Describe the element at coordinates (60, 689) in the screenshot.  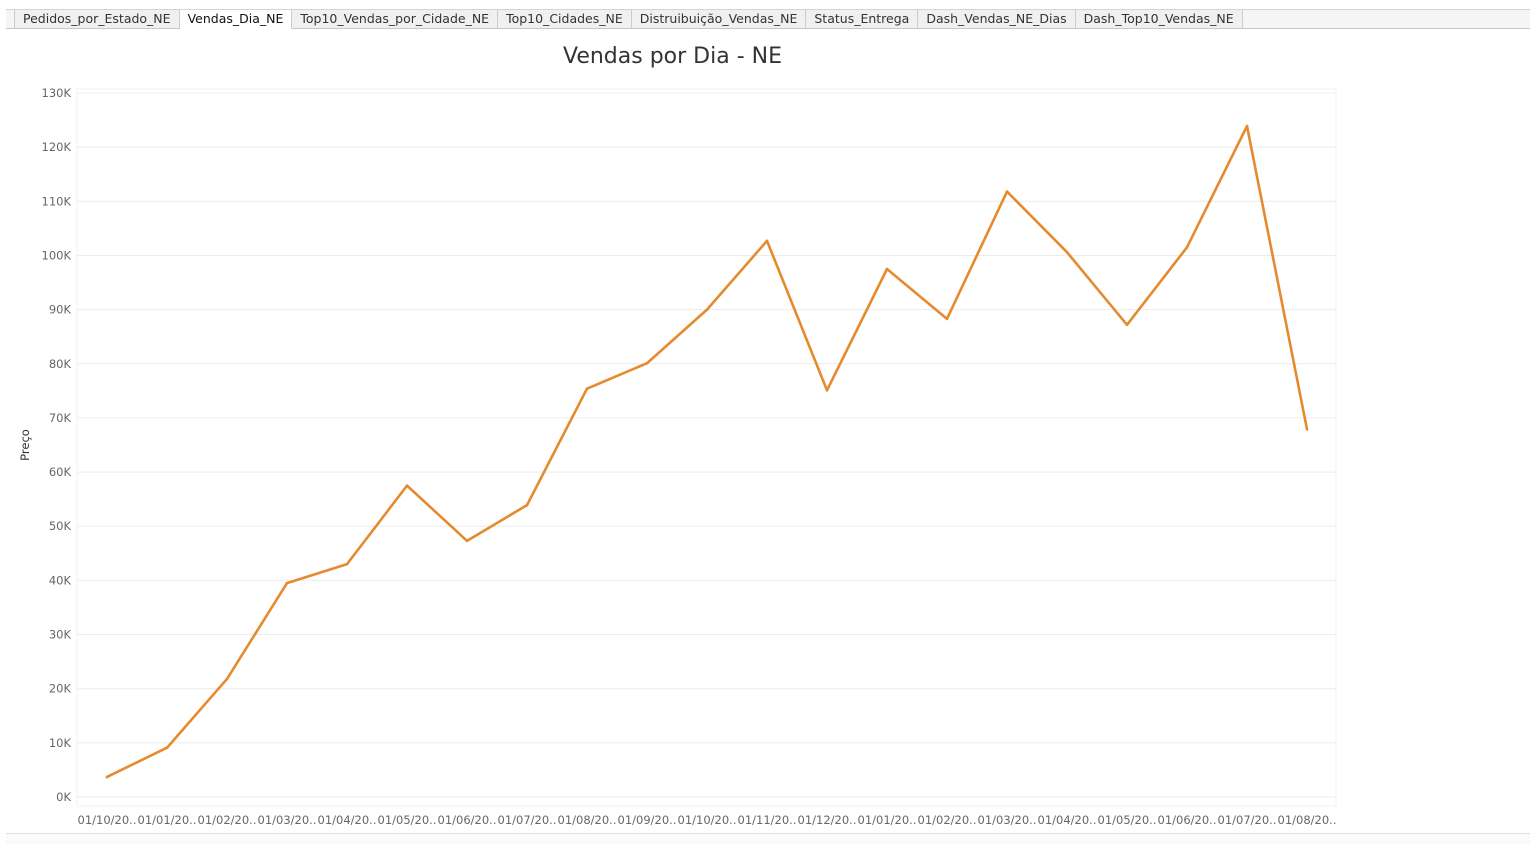
I see `y-tick-label: 20K` at that location.